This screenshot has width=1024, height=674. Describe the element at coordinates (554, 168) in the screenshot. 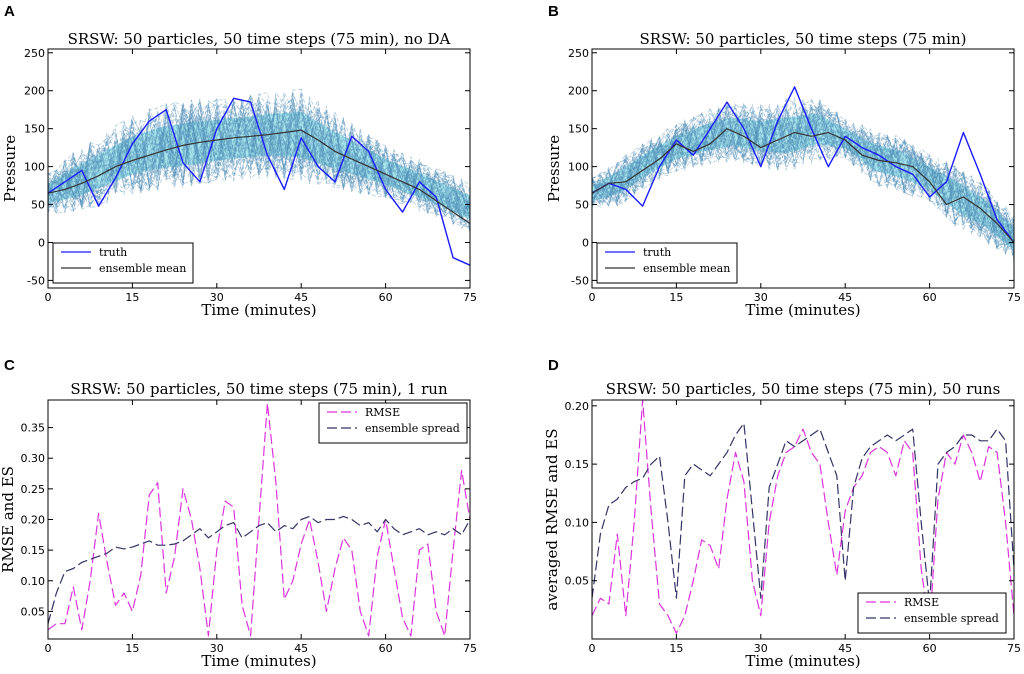

I see `y-axis-label: Pressure` at that location.